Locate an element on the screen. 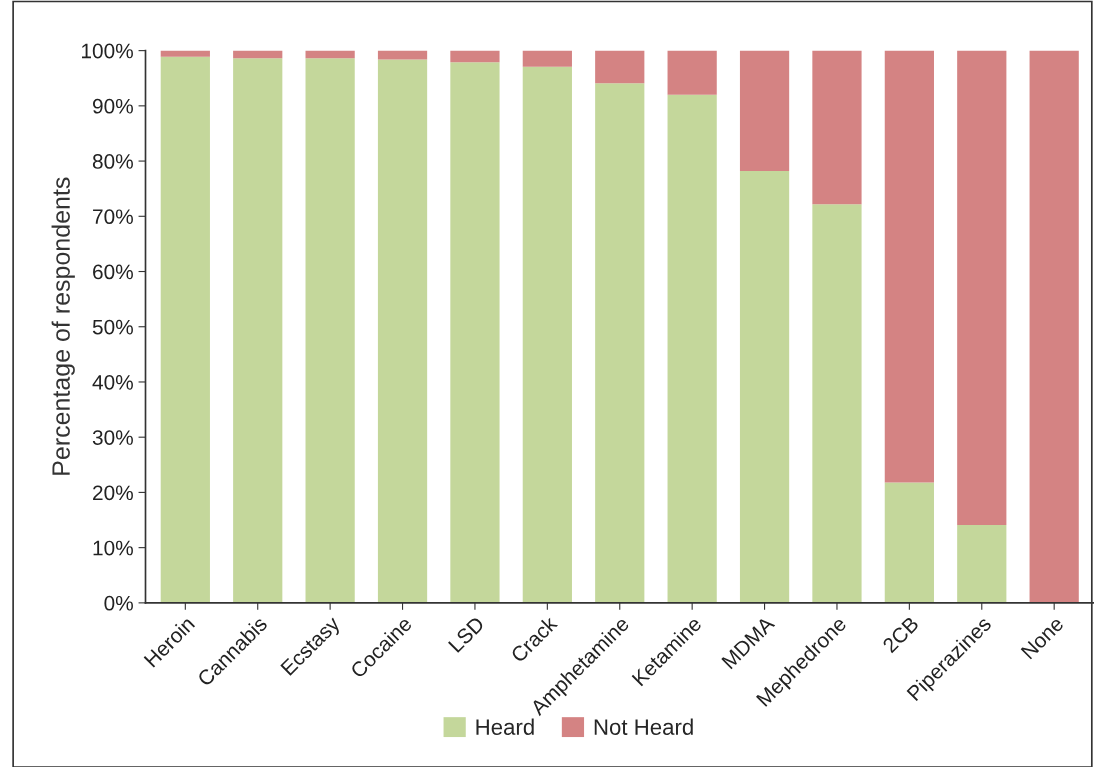 The height and width of the screenshot is (767, 1094). y-tick-label: 50% is located at coordinates (112, 327).